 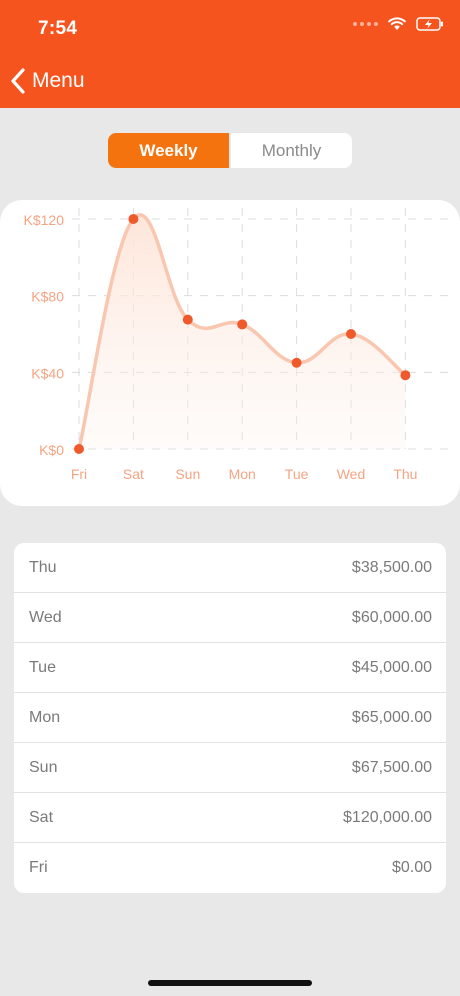 I want to click on back-button: Menu, so click(x=47, y=81).